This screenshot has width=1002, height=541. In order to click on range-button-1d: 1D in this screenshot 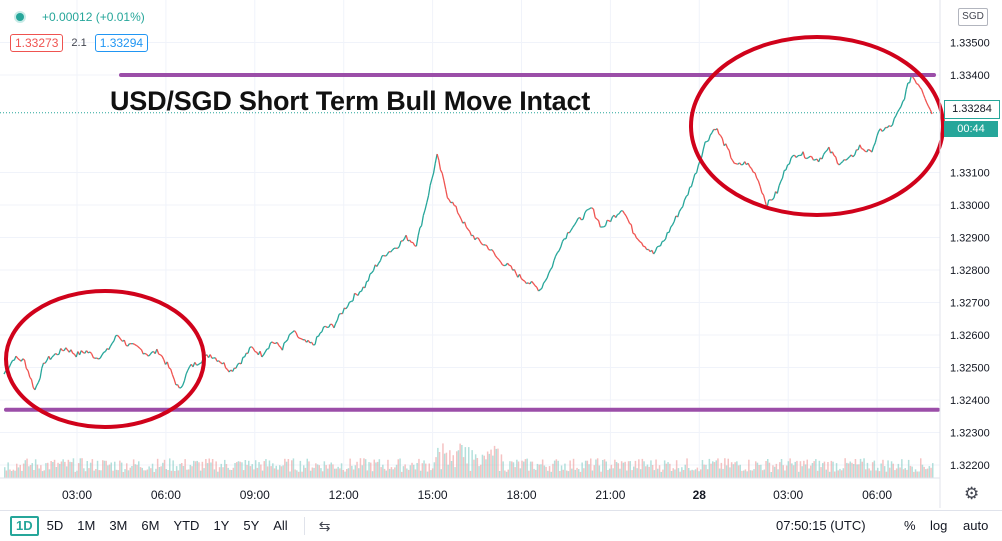, I will do `click(24, 526)`.